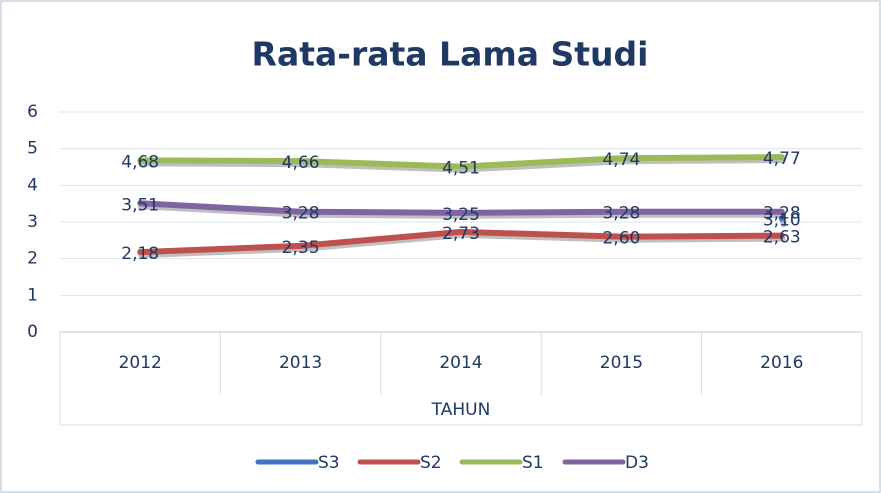  What do you see at coordinates (329, 463) in the screenshot?
I see `legend-label: S3` at bounding box center [329, 463].